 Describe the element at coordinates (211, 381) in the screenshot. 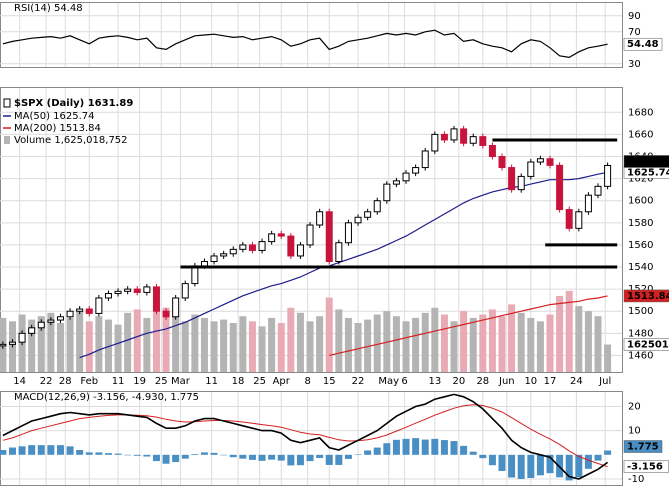

I see `x-tick-label: 11` at that location.